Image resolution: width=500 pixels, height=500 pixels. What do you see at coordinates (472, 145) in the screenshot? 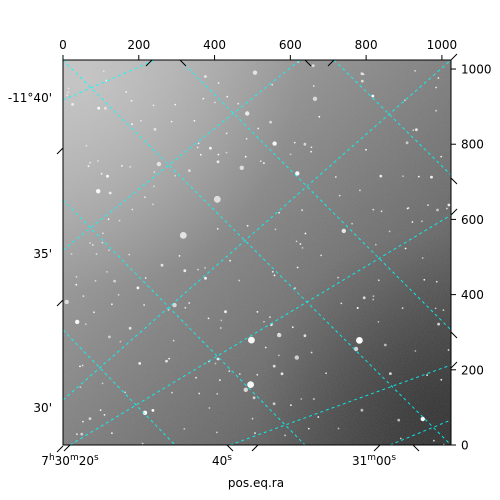
I see `y-pixel-tick-label: 800` at bounding box center [472, 145].